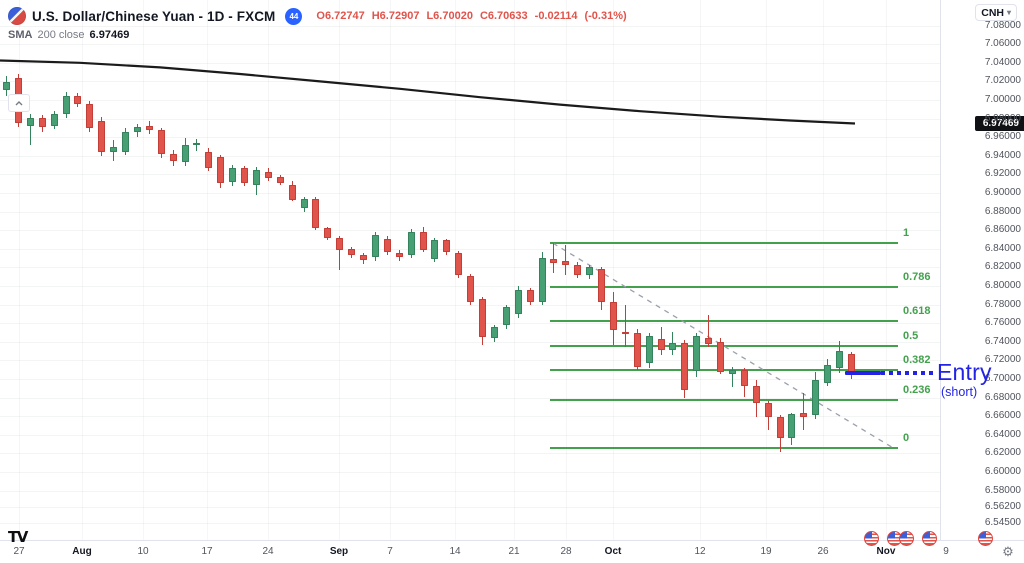 This screenshot has height=563, width=1024. Describe the element at coordinates (1002, 81) in the screenshot. I see `price-tick-label: 7.02000` at that location.